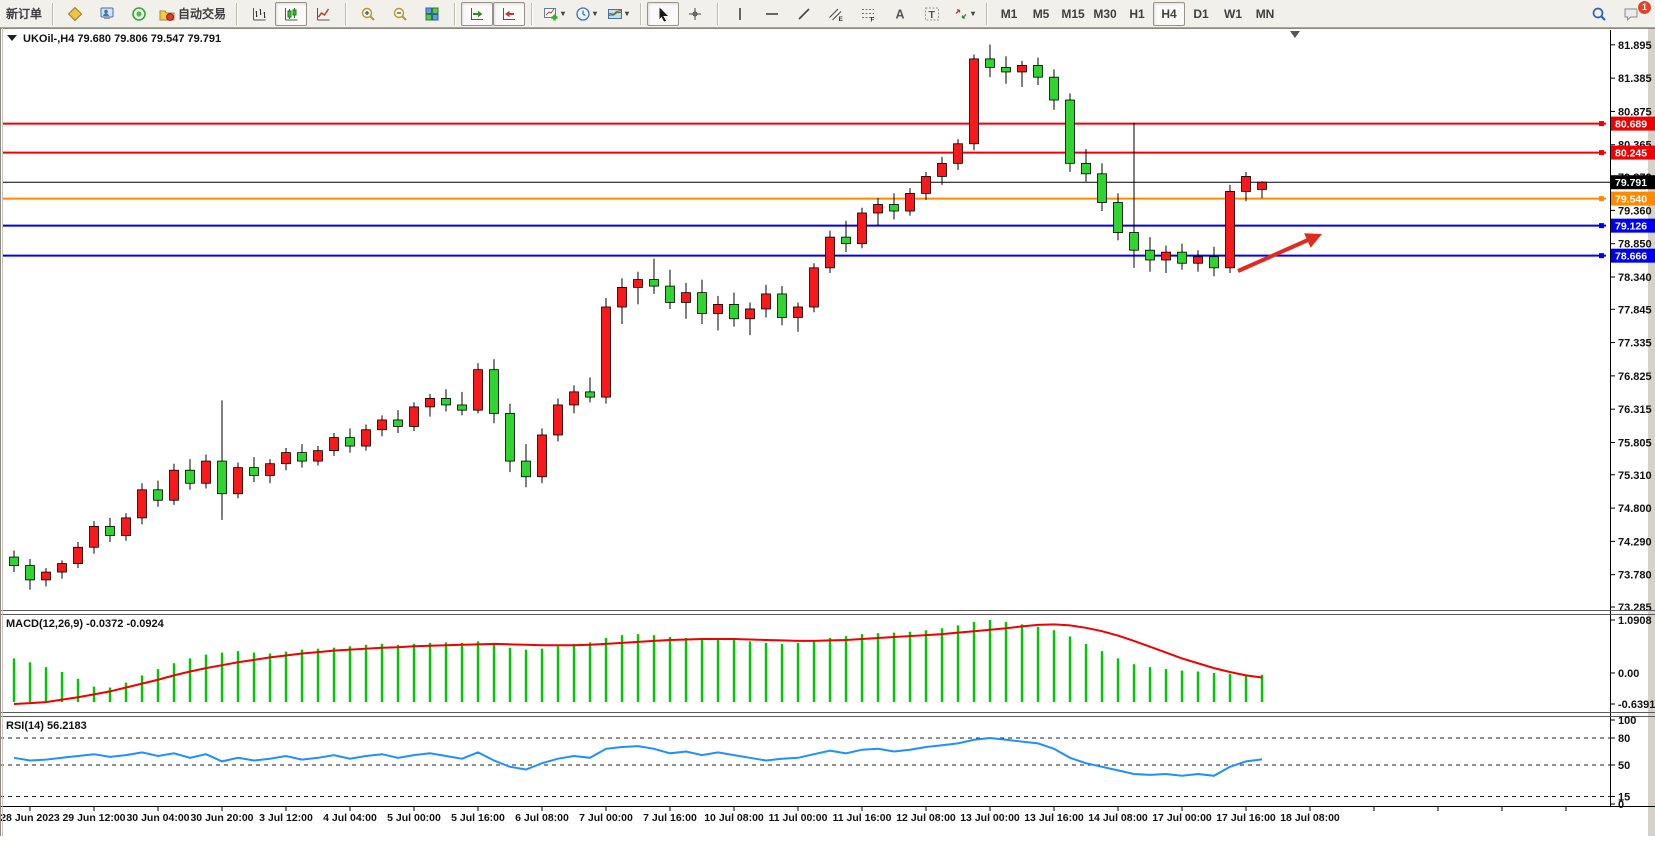 The height and width of the screenshot is (841, 1655). Describe the element at coordinates (1628, 674) in the screenshot. I see `macd-scale-label: 0.00` at that location.